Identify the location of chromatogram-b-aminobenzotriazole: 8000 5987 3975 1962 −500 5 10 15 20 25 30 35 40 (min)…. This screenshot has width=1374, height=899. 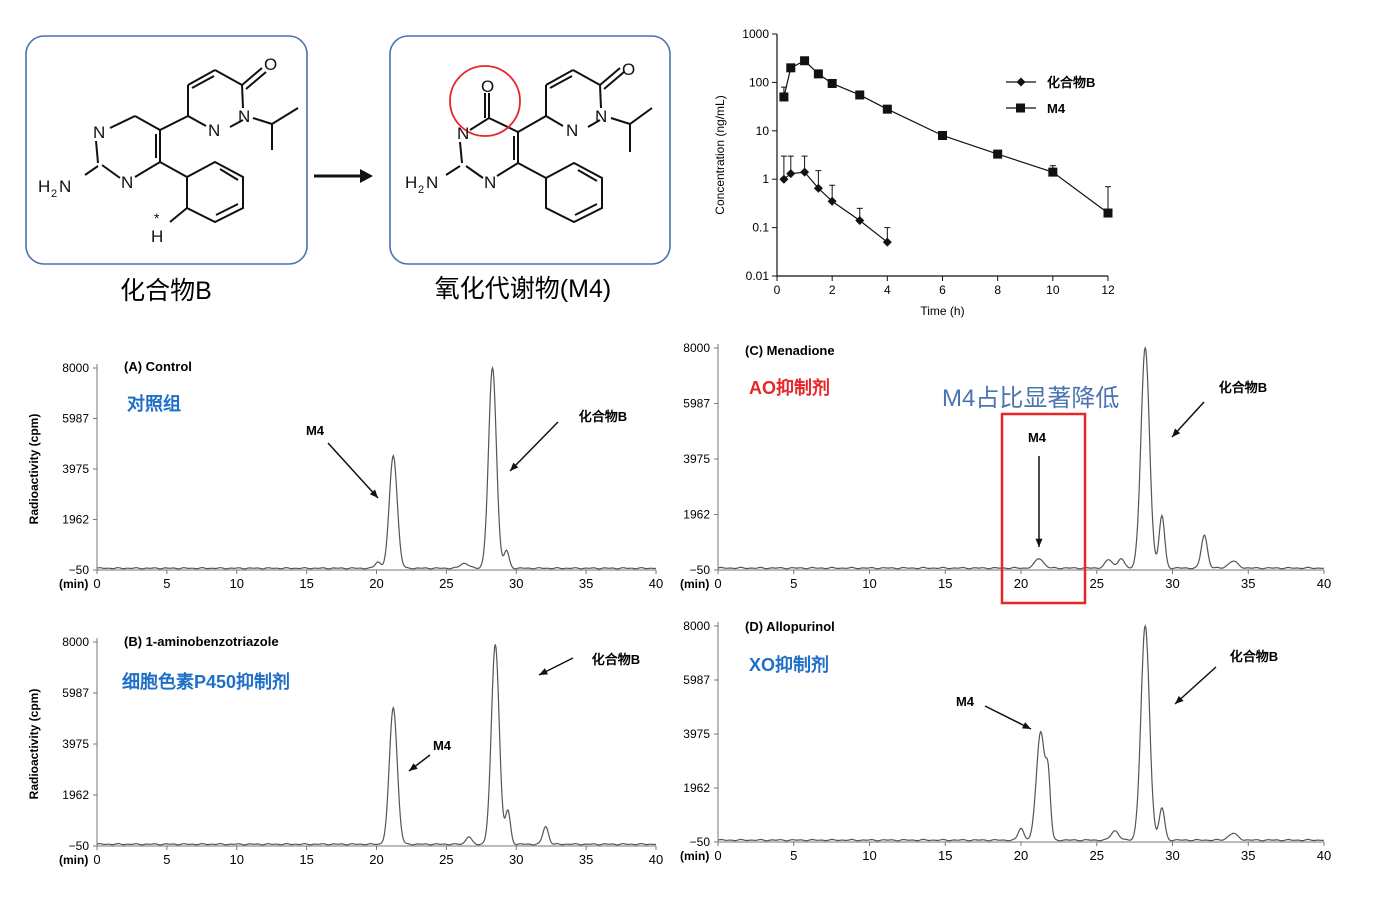
(345, 750).